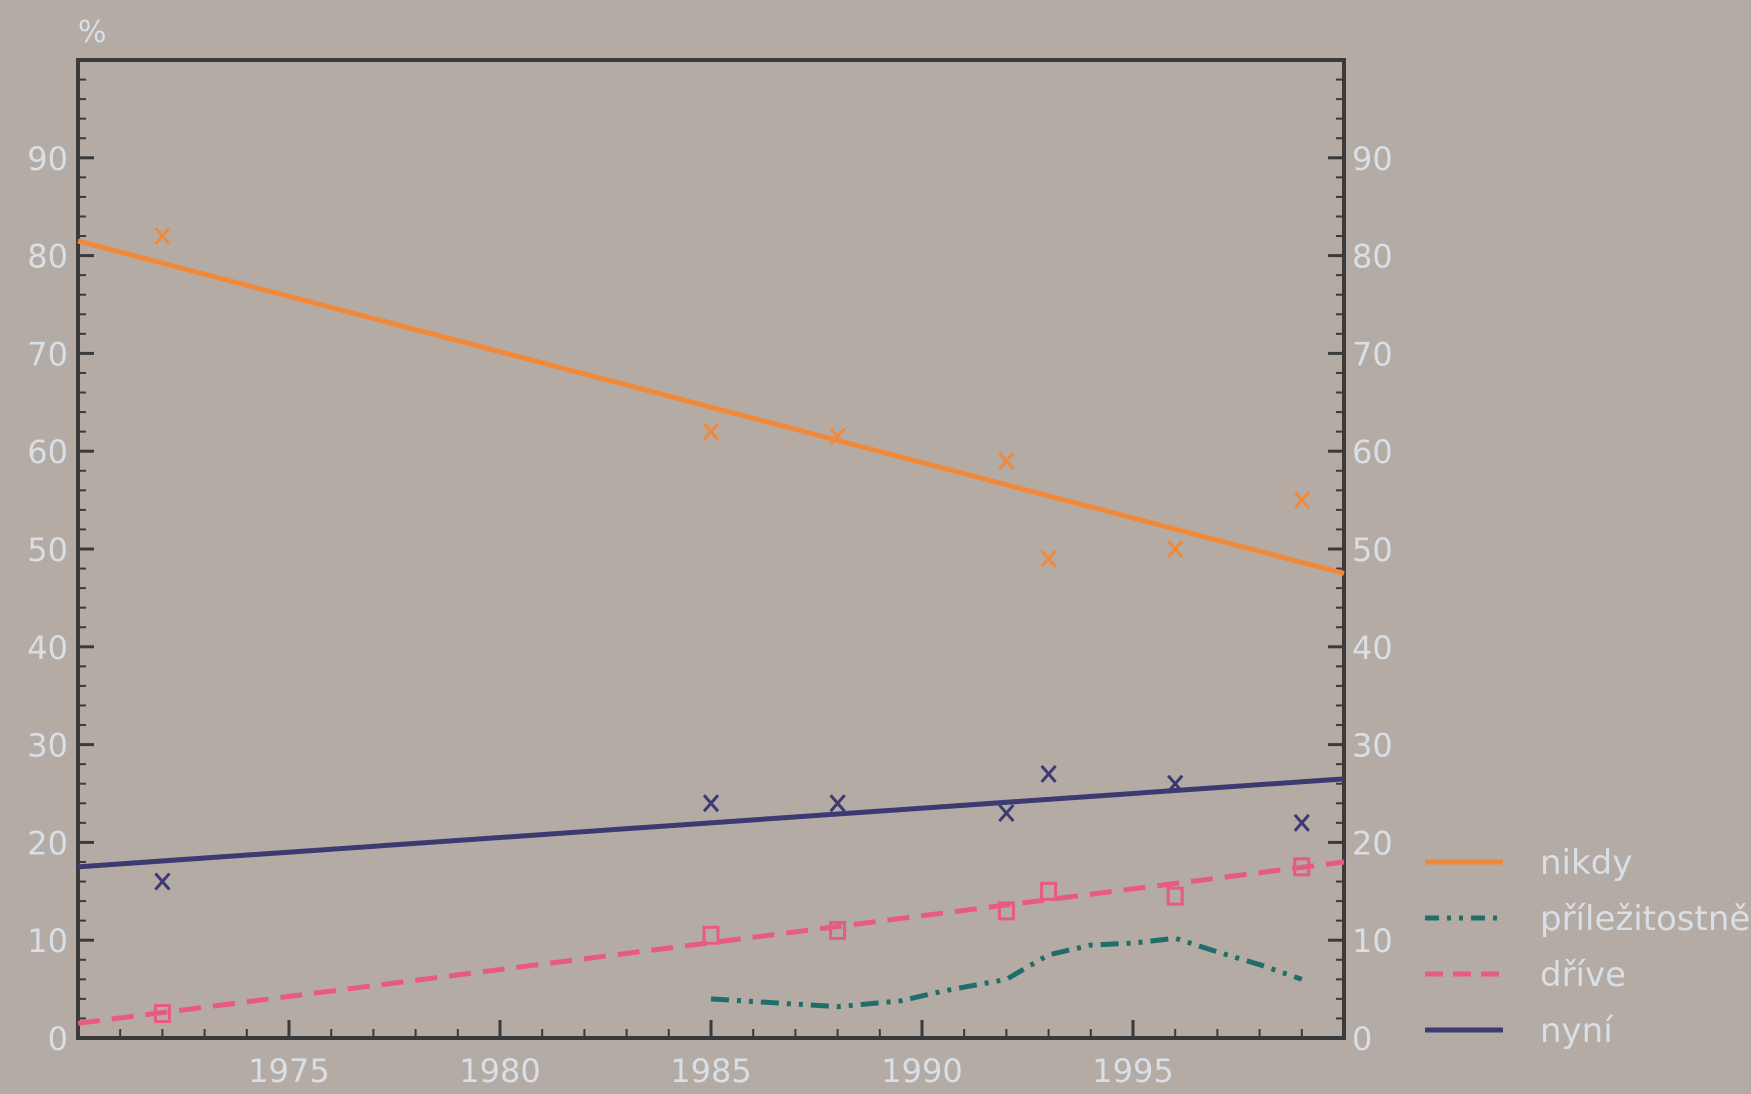  Describe the element at coordinates (1372, 257) in the screenshot. I see `y-tick-label-right: 80` at that location.